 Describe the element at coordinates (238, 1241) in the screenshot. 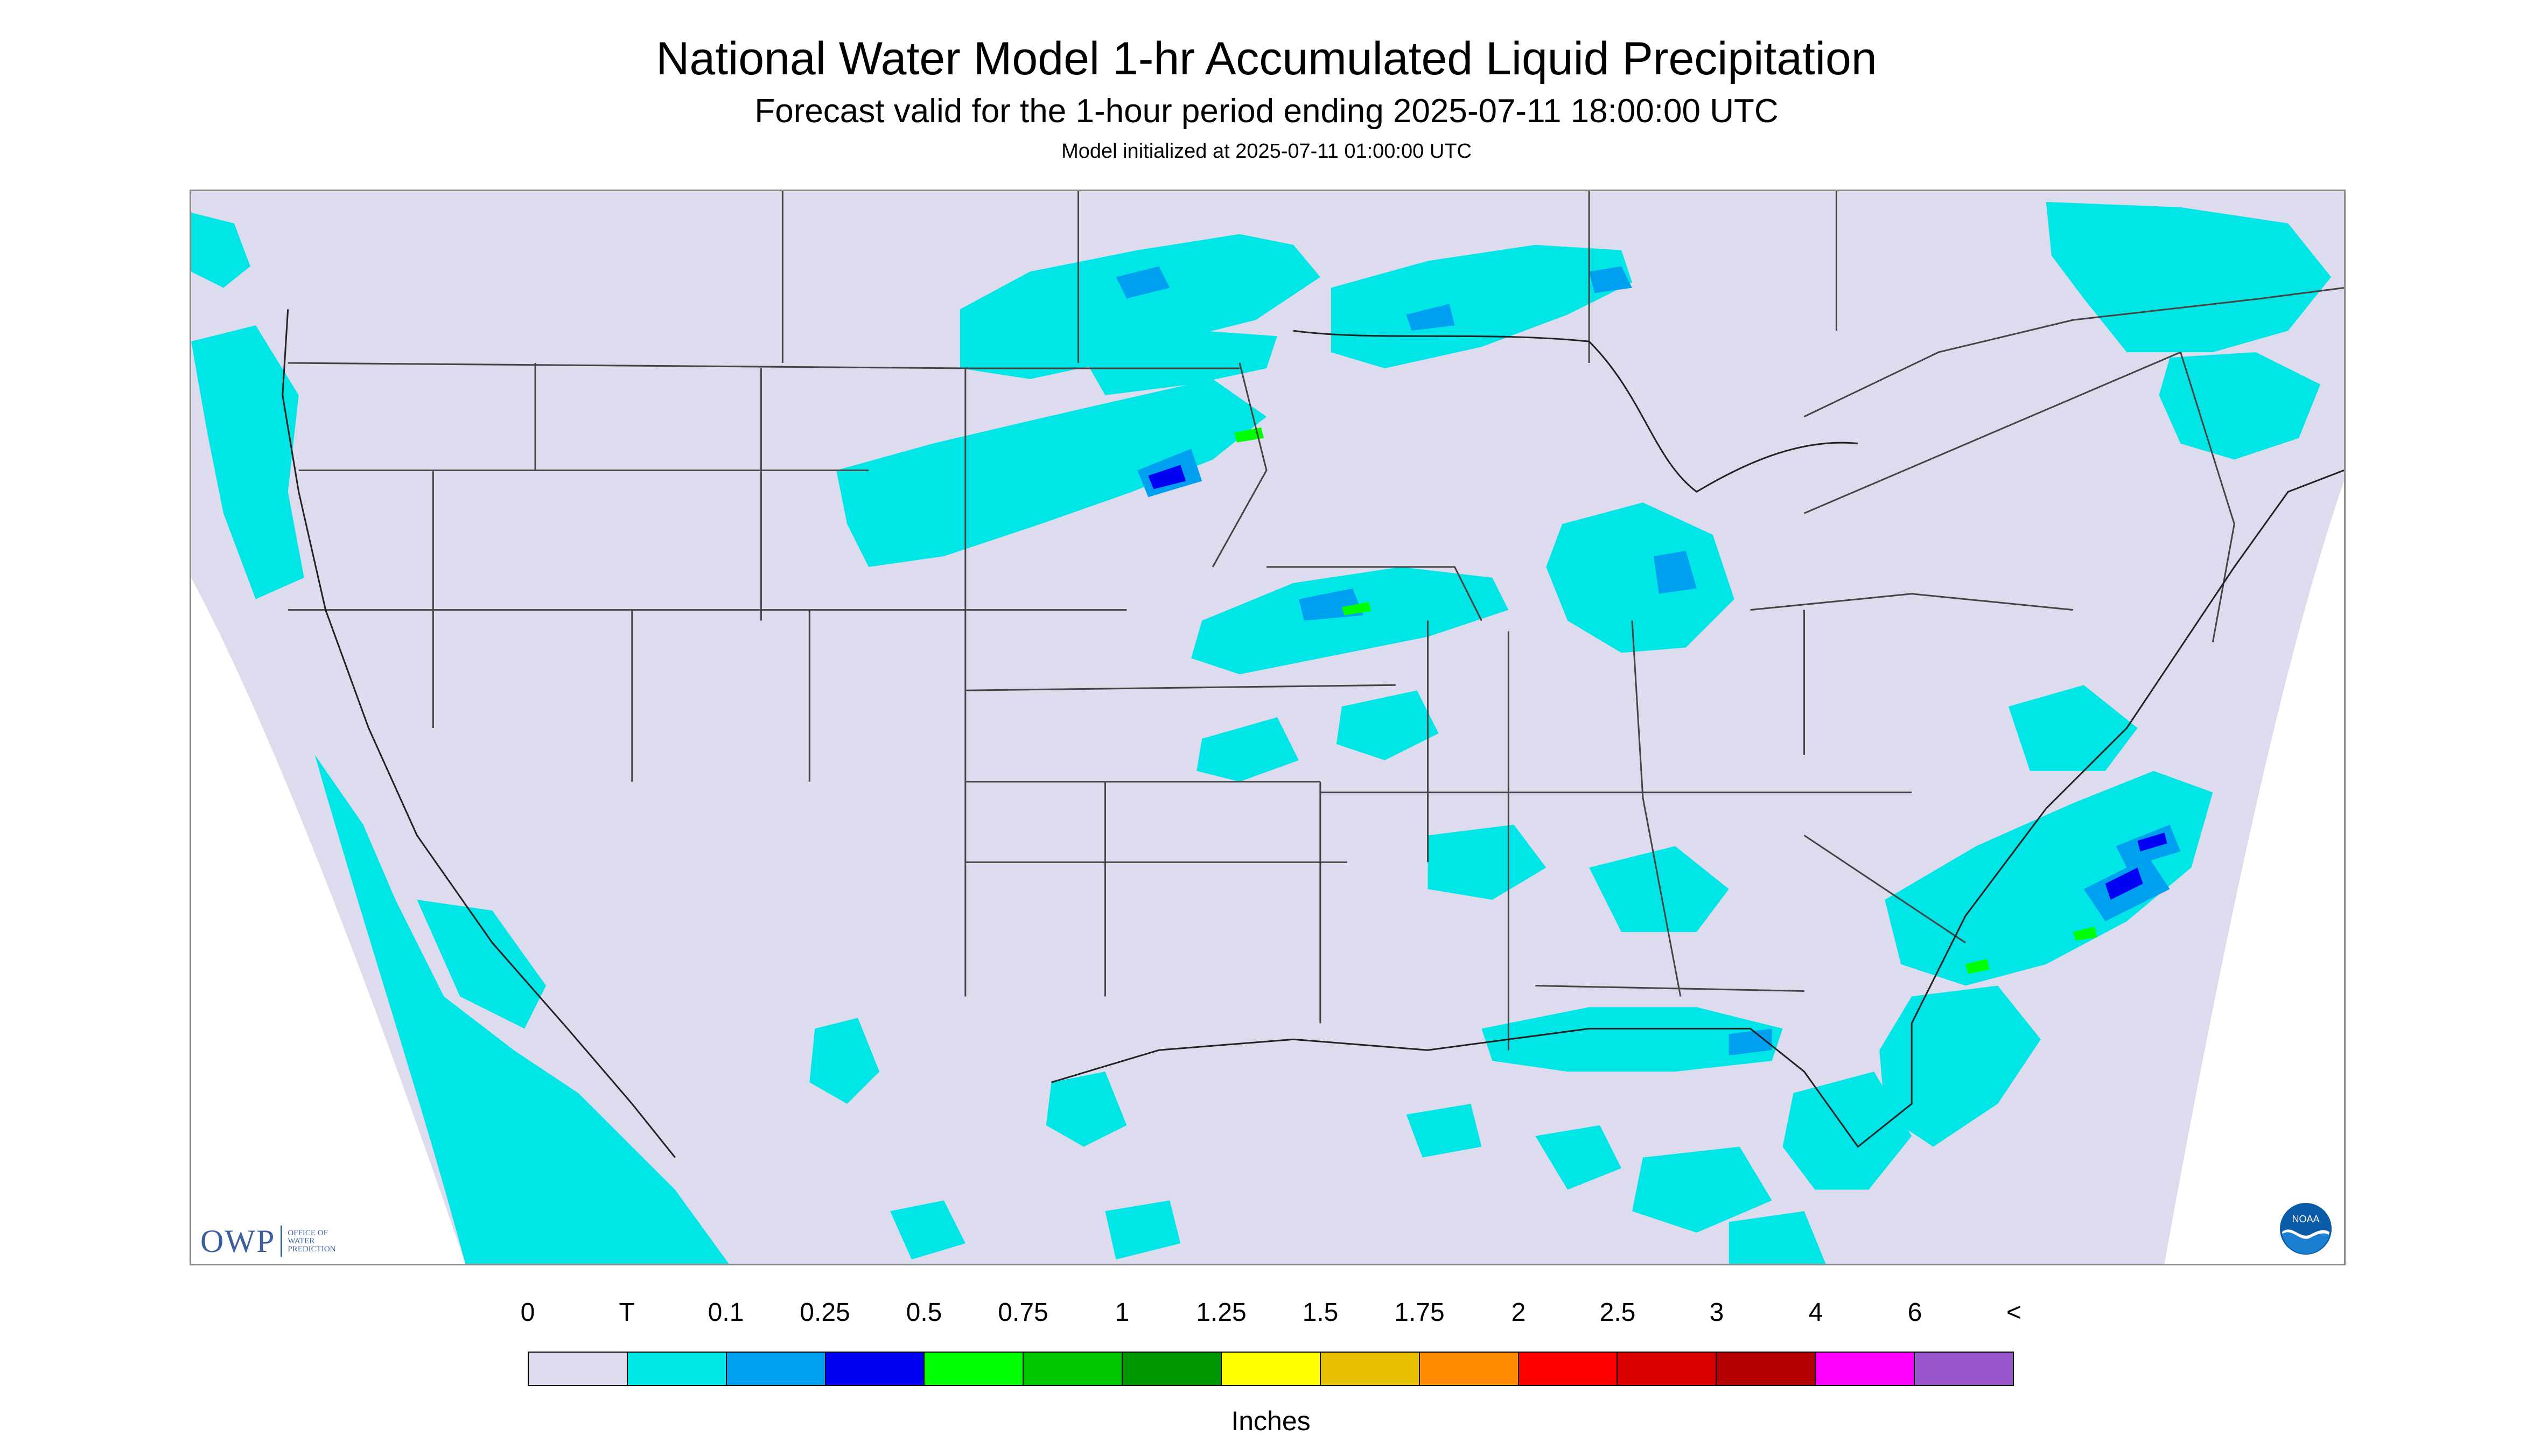

I see `owp-mark: OWP` at that location.